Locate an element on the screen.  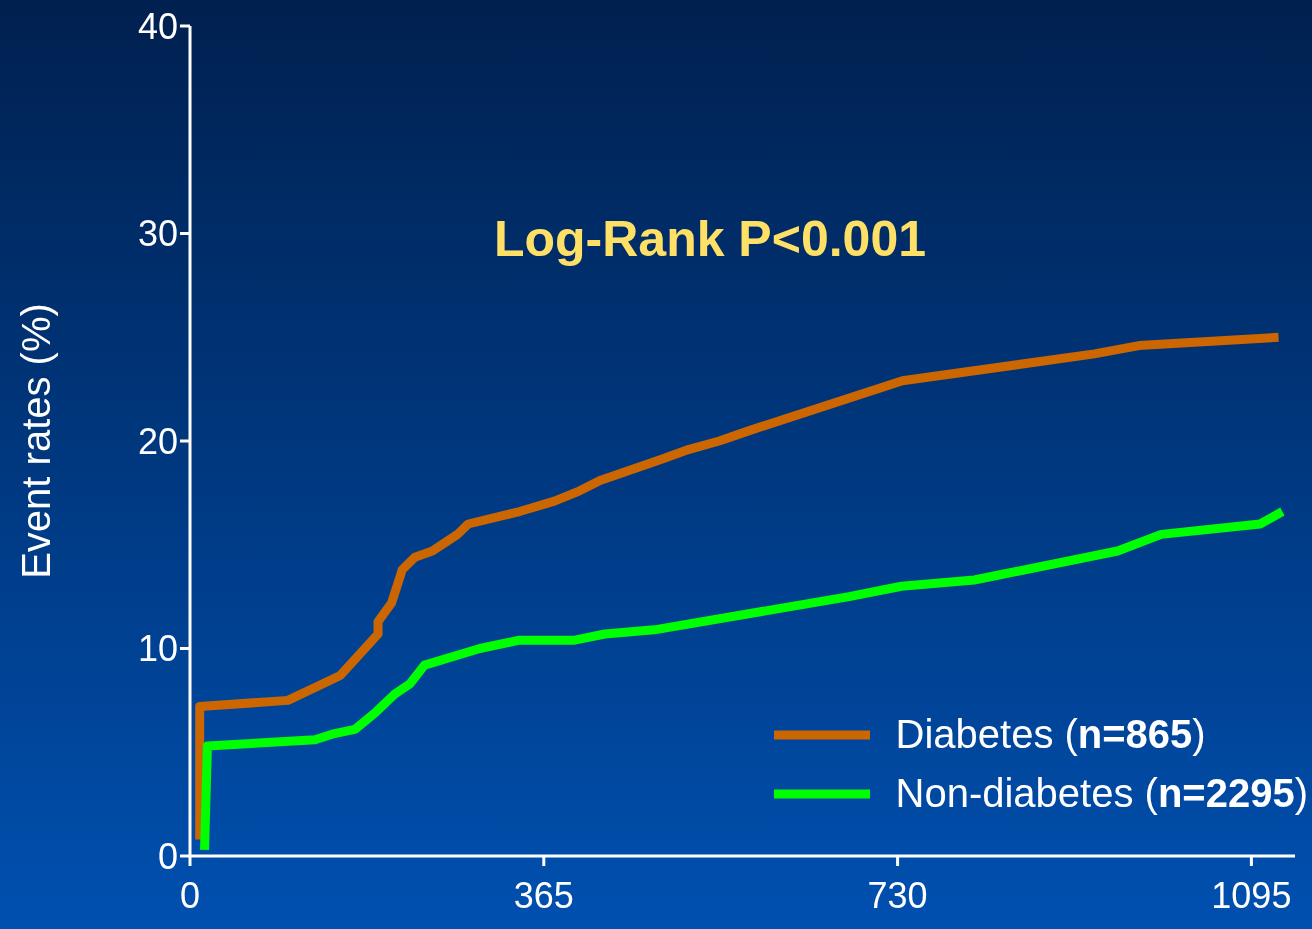
y-tick-label: 10 is located at coordinates (157, 649).